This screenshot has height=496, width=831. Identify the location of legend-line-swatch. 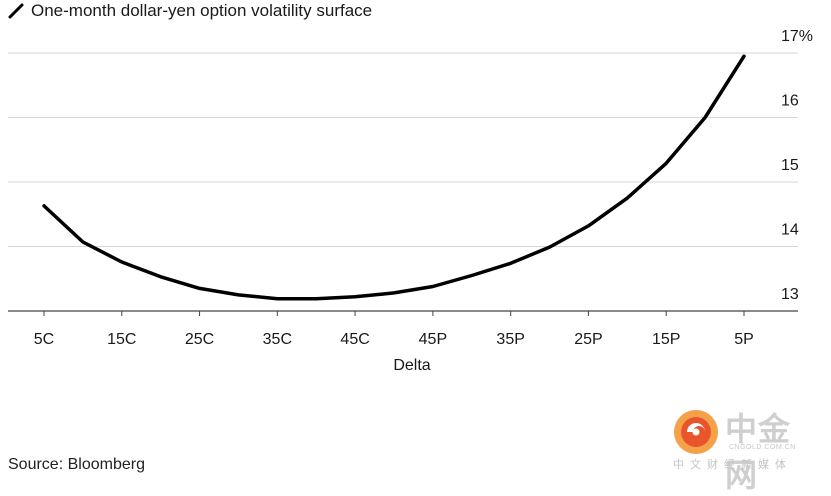
(16, 11).